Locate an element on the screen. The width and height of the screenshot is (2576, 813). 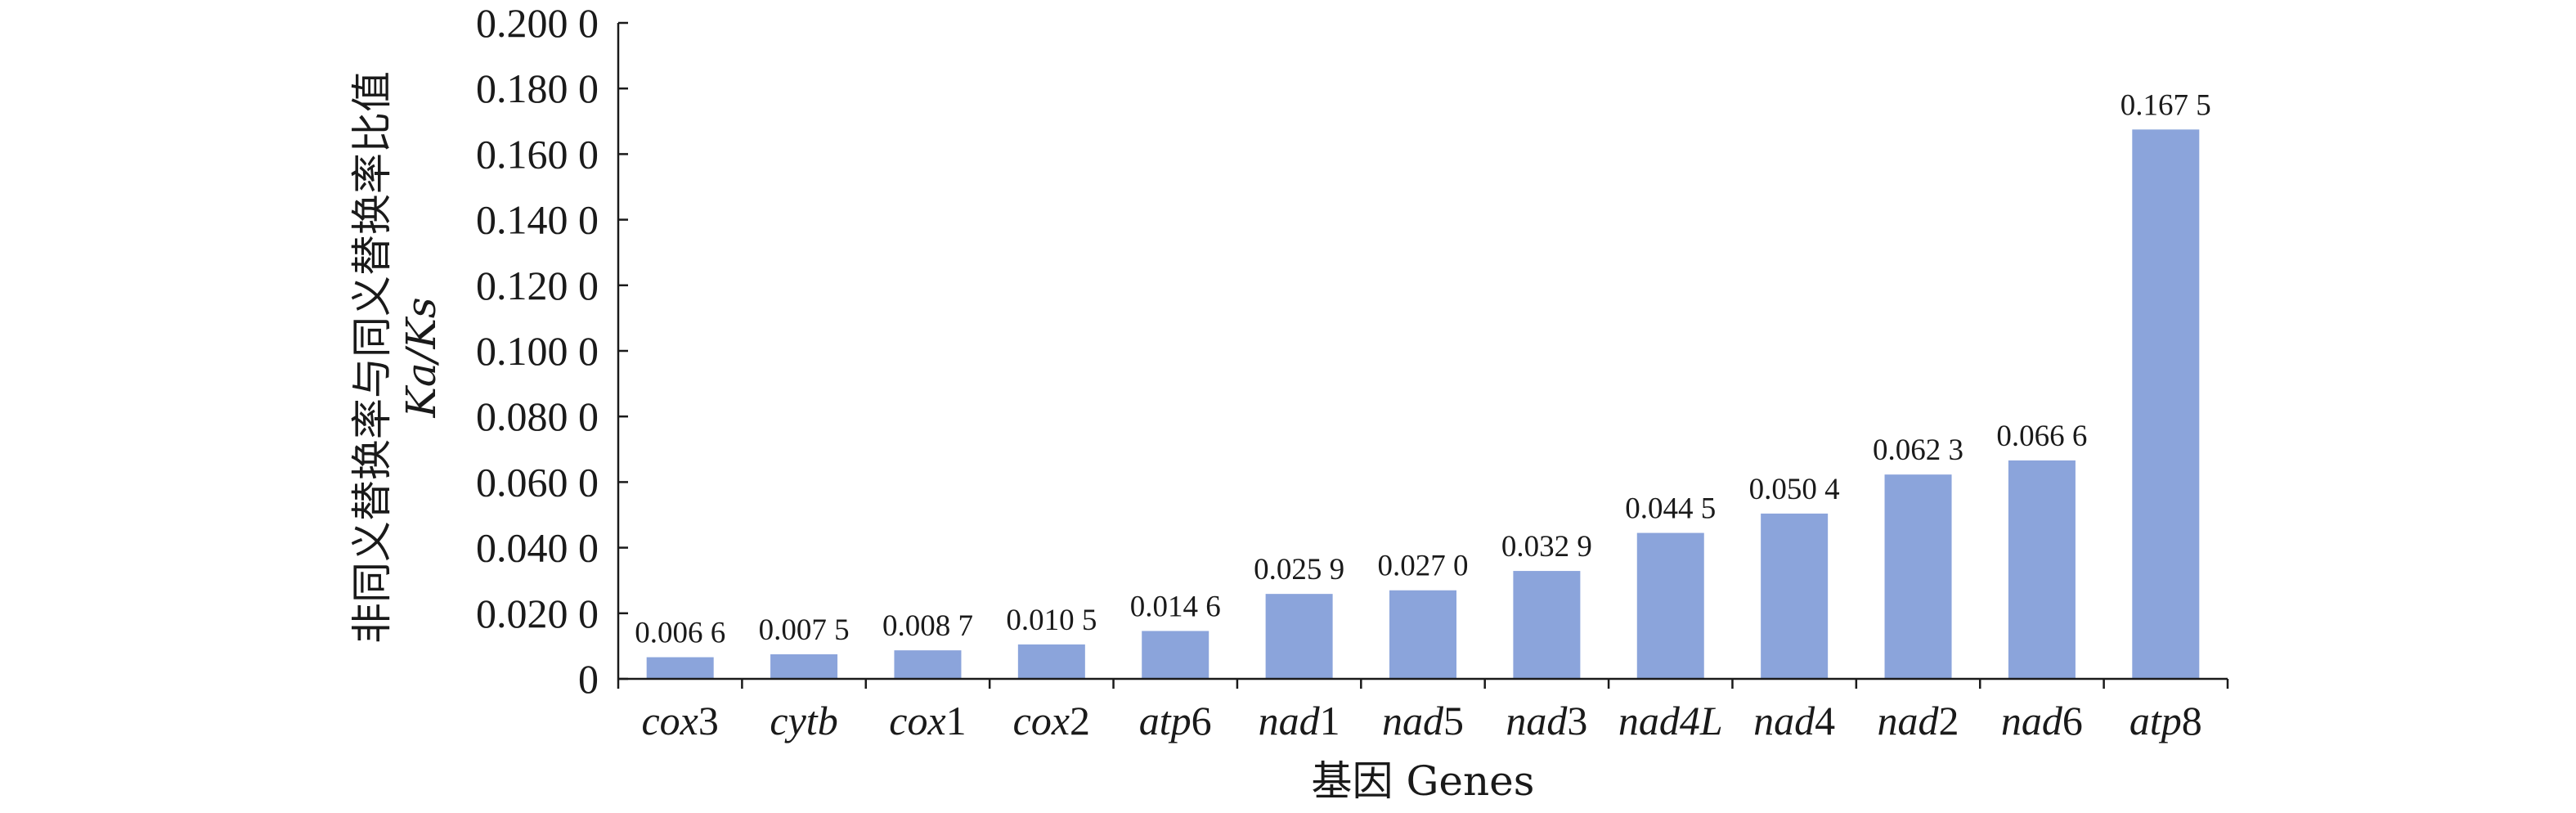
category-label: atp6 is located at coordinates (1175, 721).